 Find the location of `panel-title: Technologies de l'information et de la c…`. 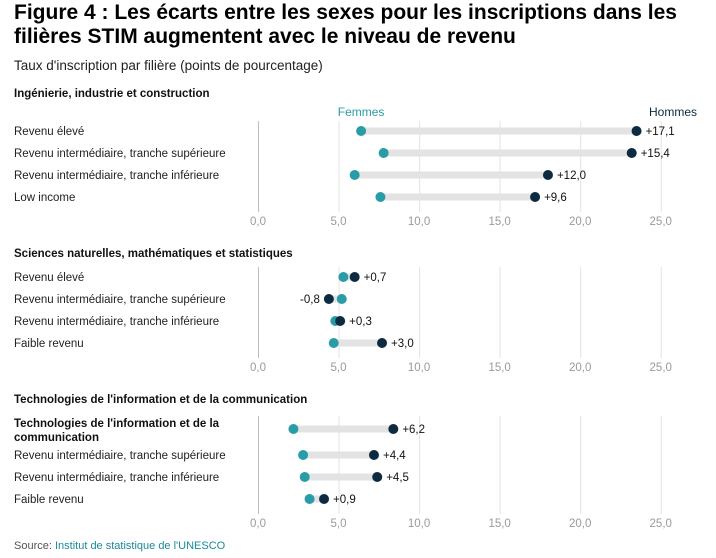

panel-title: Technologies de l'information et de la c… is located at coordinates (160, 400).